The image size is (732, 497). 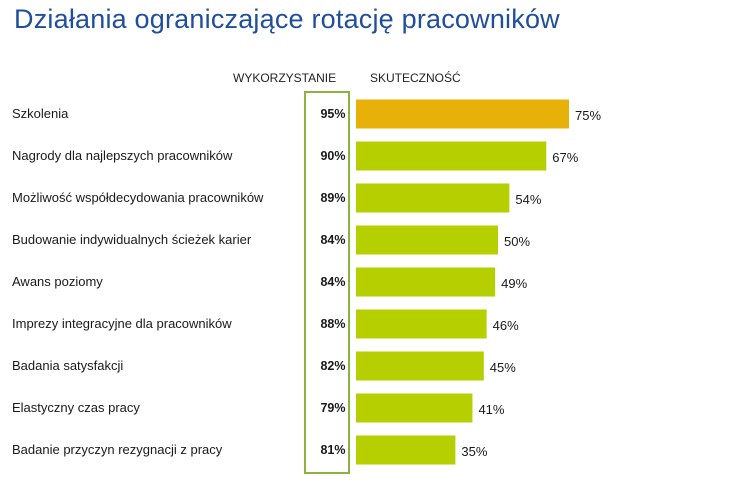 I want to click on category-label: Możliwość współdecydowania pracowników, so click(x=138, y=197).